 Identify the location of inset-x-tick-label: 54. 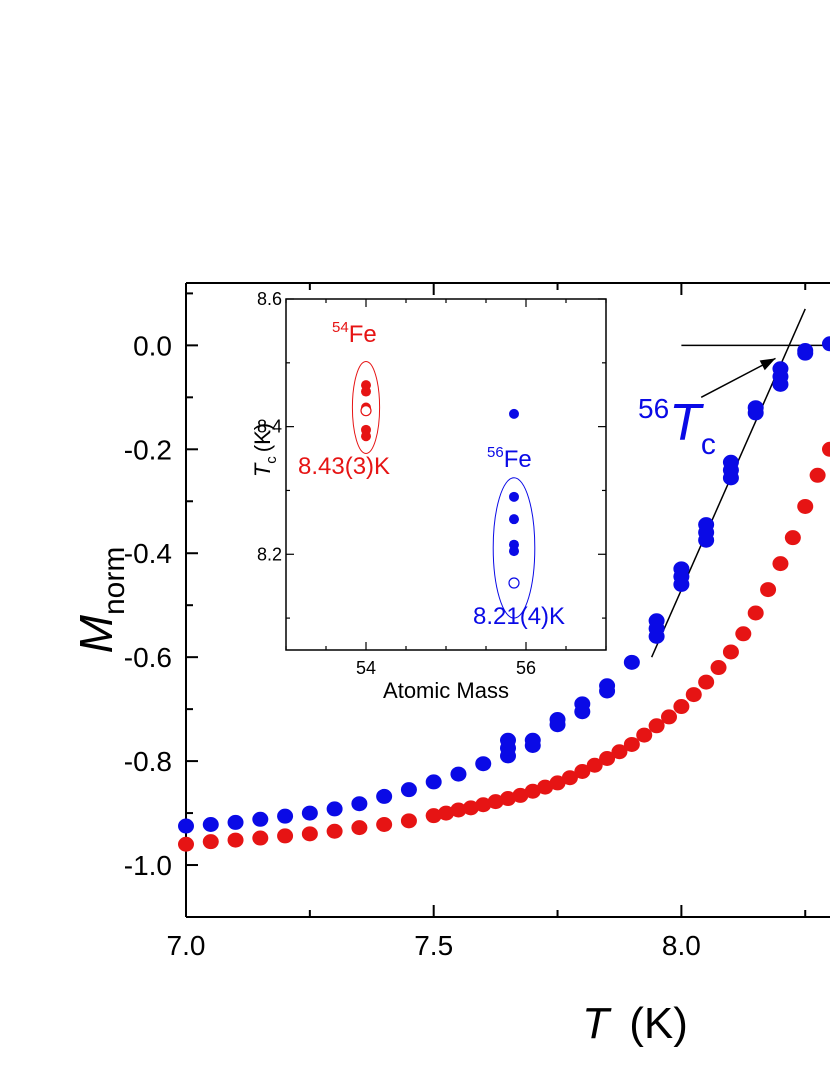
(366, 668).